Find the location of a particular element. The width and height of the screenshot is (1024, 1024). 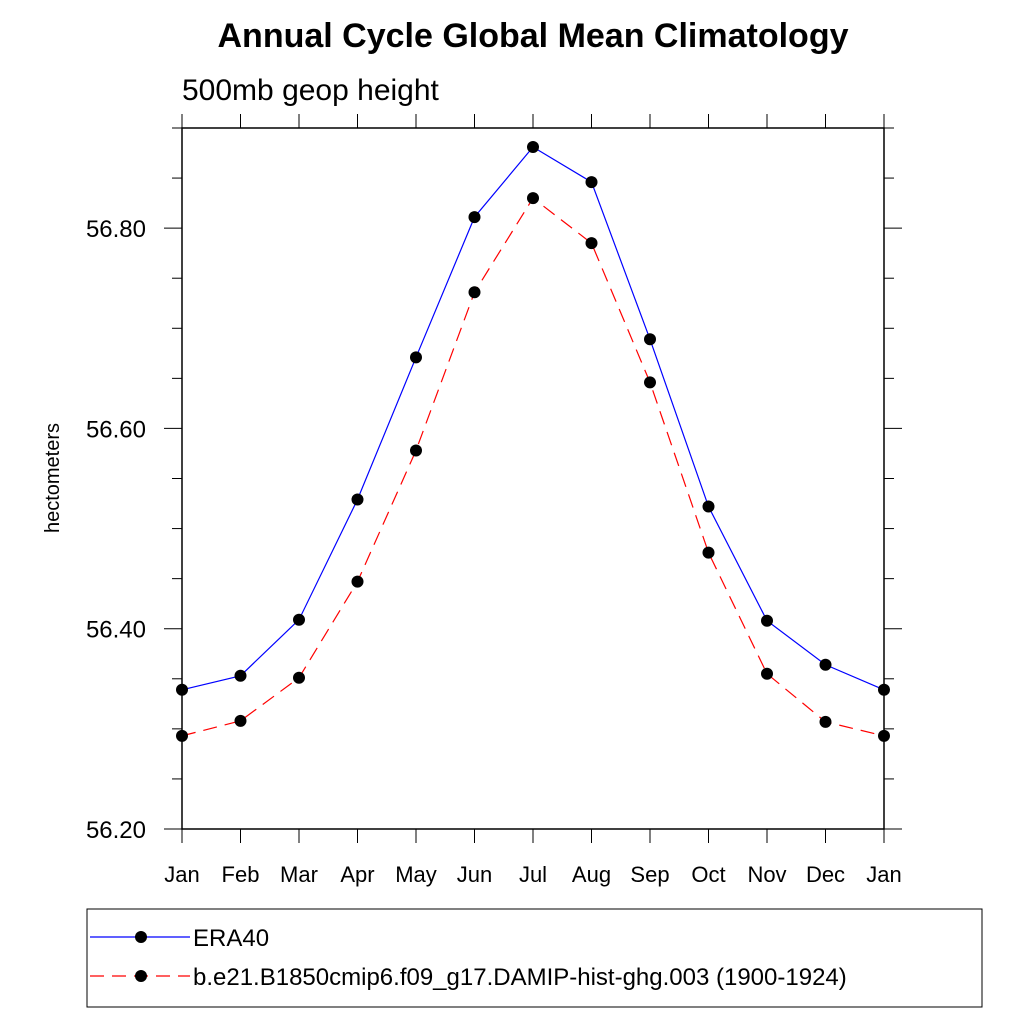

chart-title: Annual Cycle Global Mean Climatology is located at coordinates (533, 36).